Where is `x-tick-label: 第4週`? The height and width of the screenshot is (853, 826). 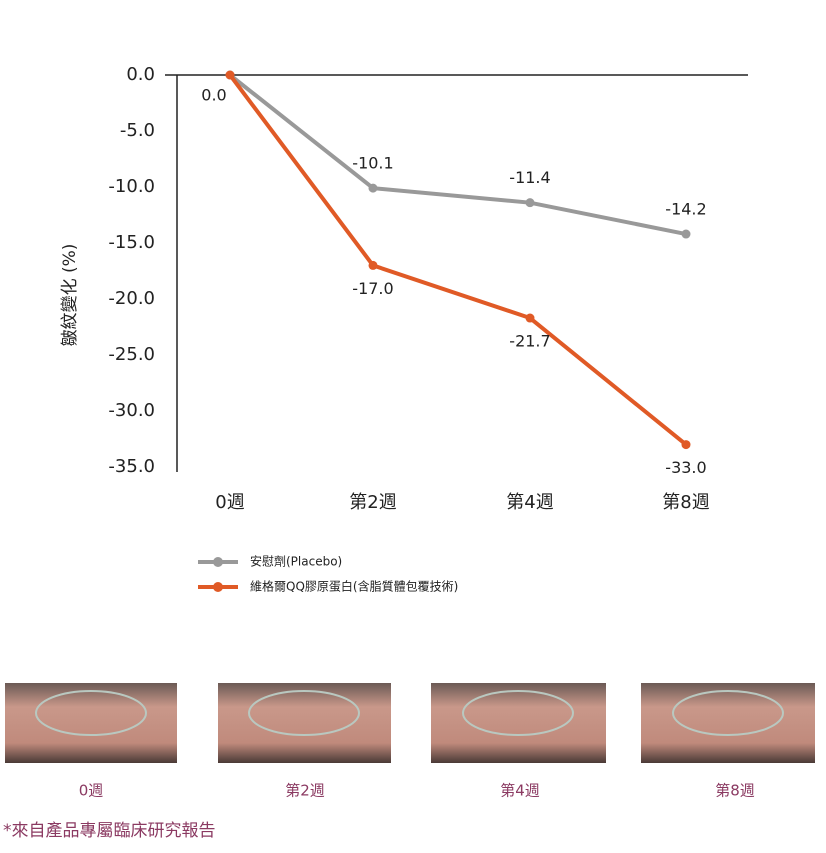 x-tick-label: 第4週 is located at coordinates (529, 502).